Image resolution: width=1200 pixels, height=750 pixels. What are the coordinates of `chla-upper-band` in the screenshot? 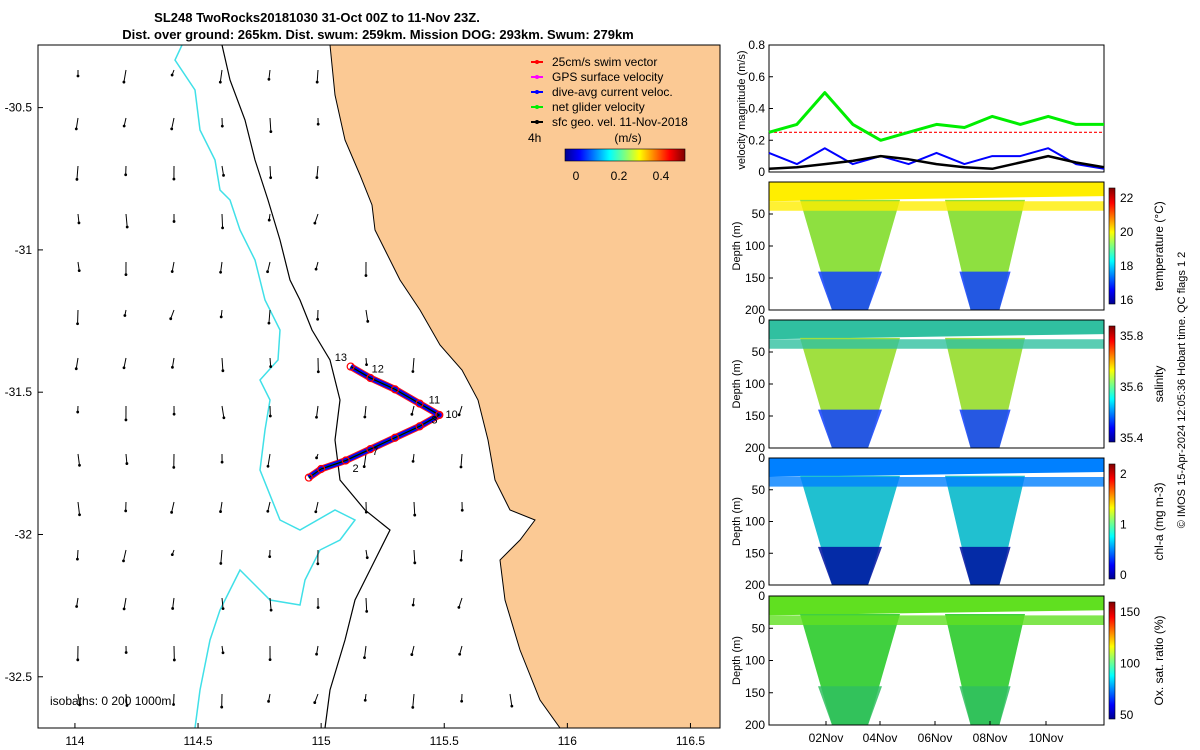 It's located at (936, 482).